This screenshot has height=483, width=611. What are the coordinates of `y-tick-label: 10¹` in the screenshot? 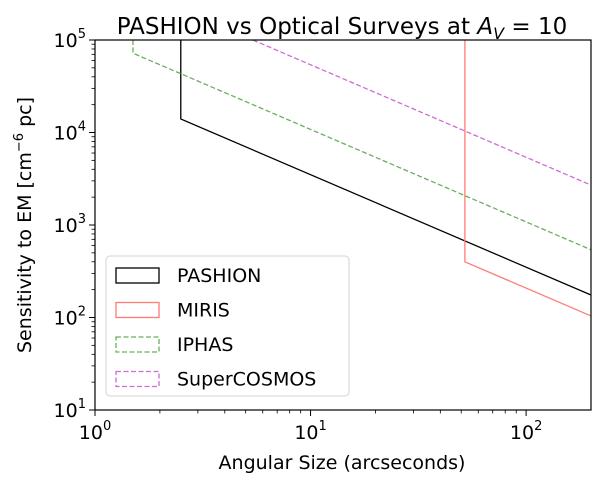 It's located at (70, 409).